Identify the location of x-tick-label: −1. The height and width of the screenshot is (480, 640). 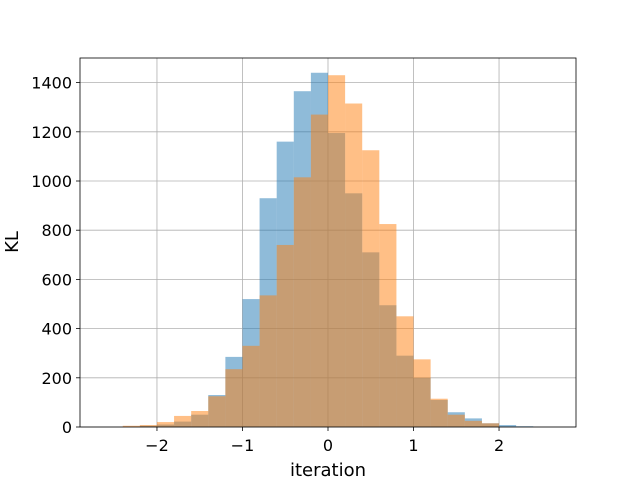
(243, 445).